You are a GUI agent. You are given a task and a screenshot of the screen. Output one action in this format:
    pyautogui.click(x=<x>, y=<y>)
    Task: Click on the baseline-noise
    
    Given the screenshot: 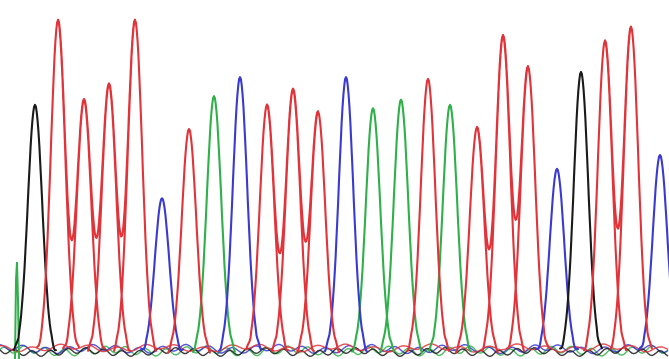 What is the action you would take?
    pyautogui.click(x=334, y=350)
    